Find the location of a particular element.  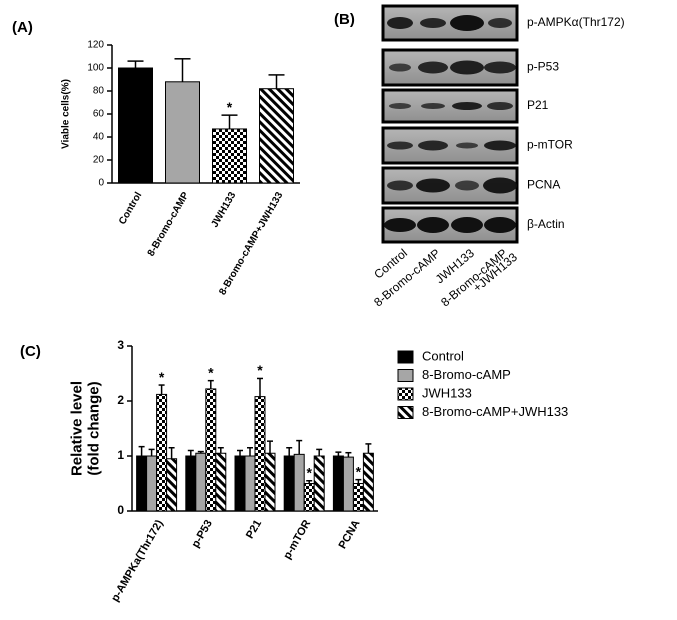

blot-row-label: p-mTOR is located at coordinates (550, 145).